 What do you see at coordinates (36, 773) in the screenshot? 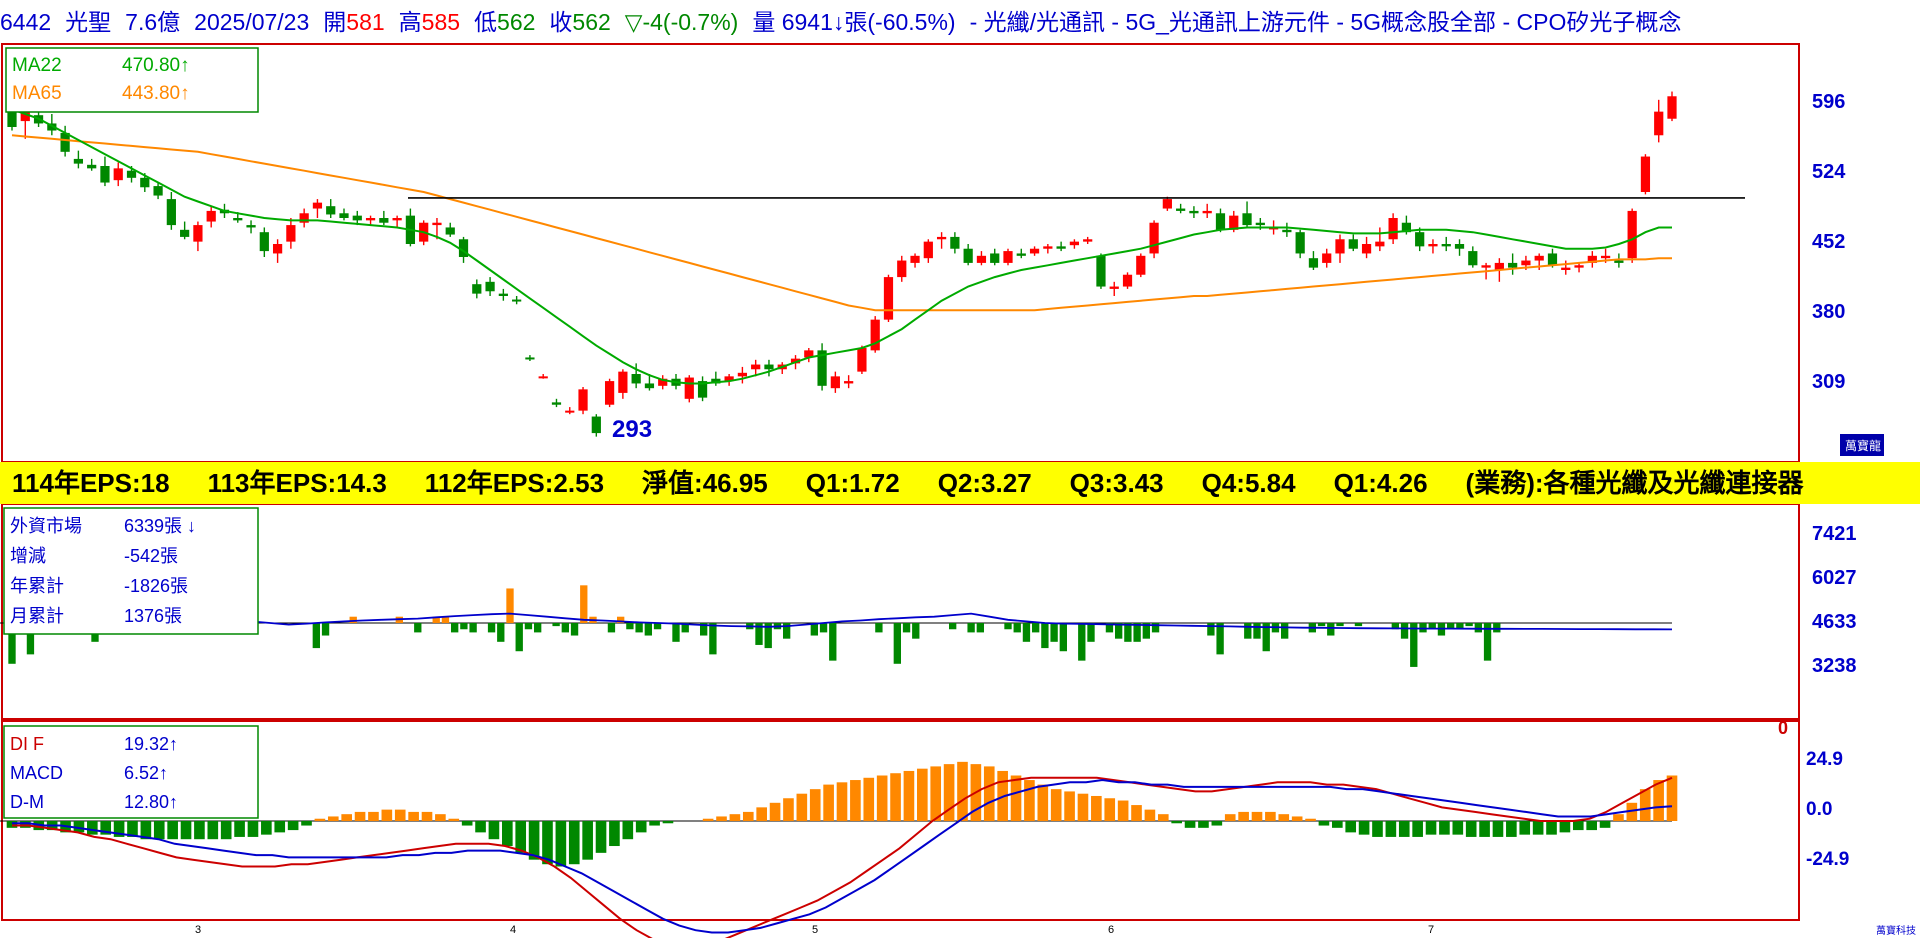
I see `macd-label: MACD` at bounding box center [36, 773].